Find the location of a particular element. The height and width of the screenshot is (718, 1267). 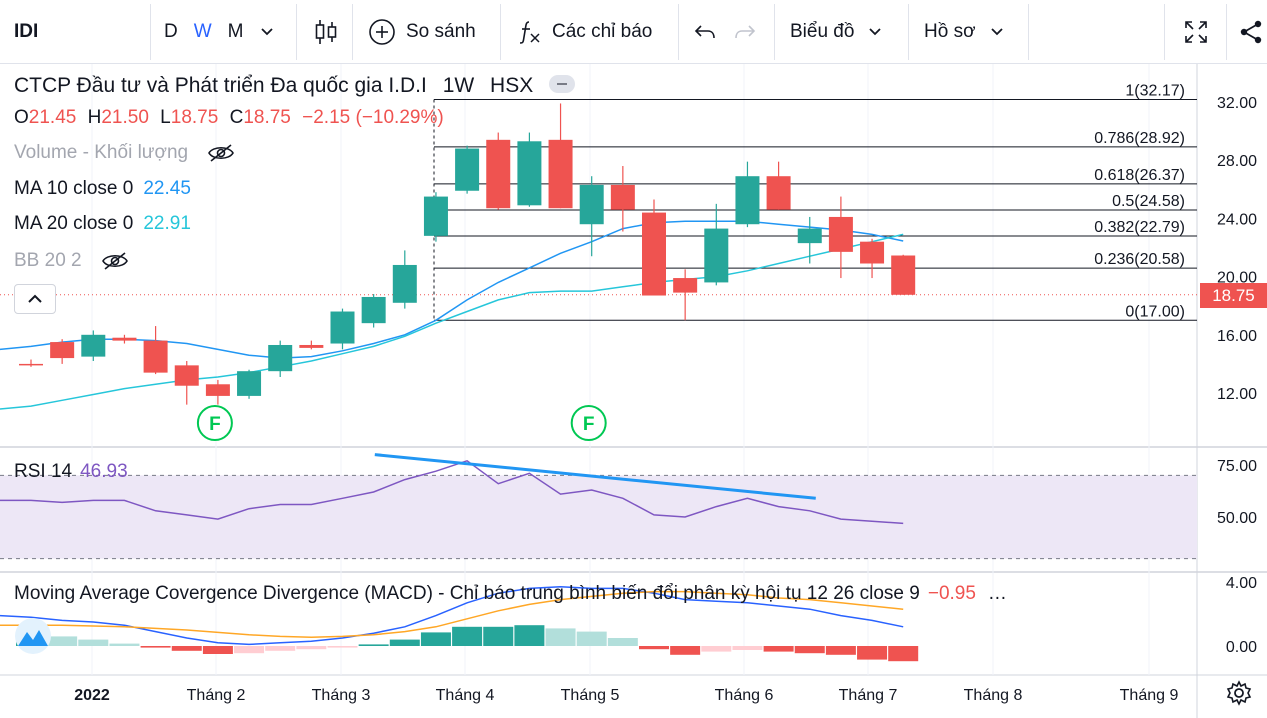

time-tick-label: Tháng 8 is located at coordinates (993, 695).